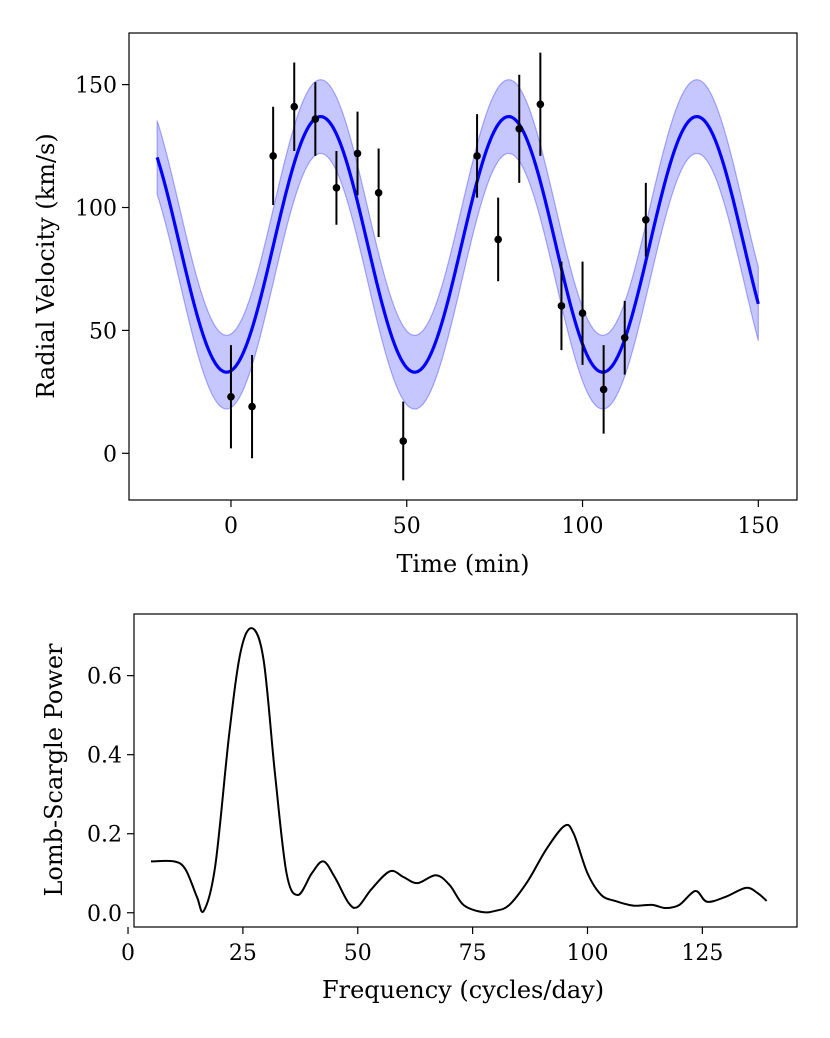  I want to click on ls-y-tick-label: 0.6, so click(104, 677).